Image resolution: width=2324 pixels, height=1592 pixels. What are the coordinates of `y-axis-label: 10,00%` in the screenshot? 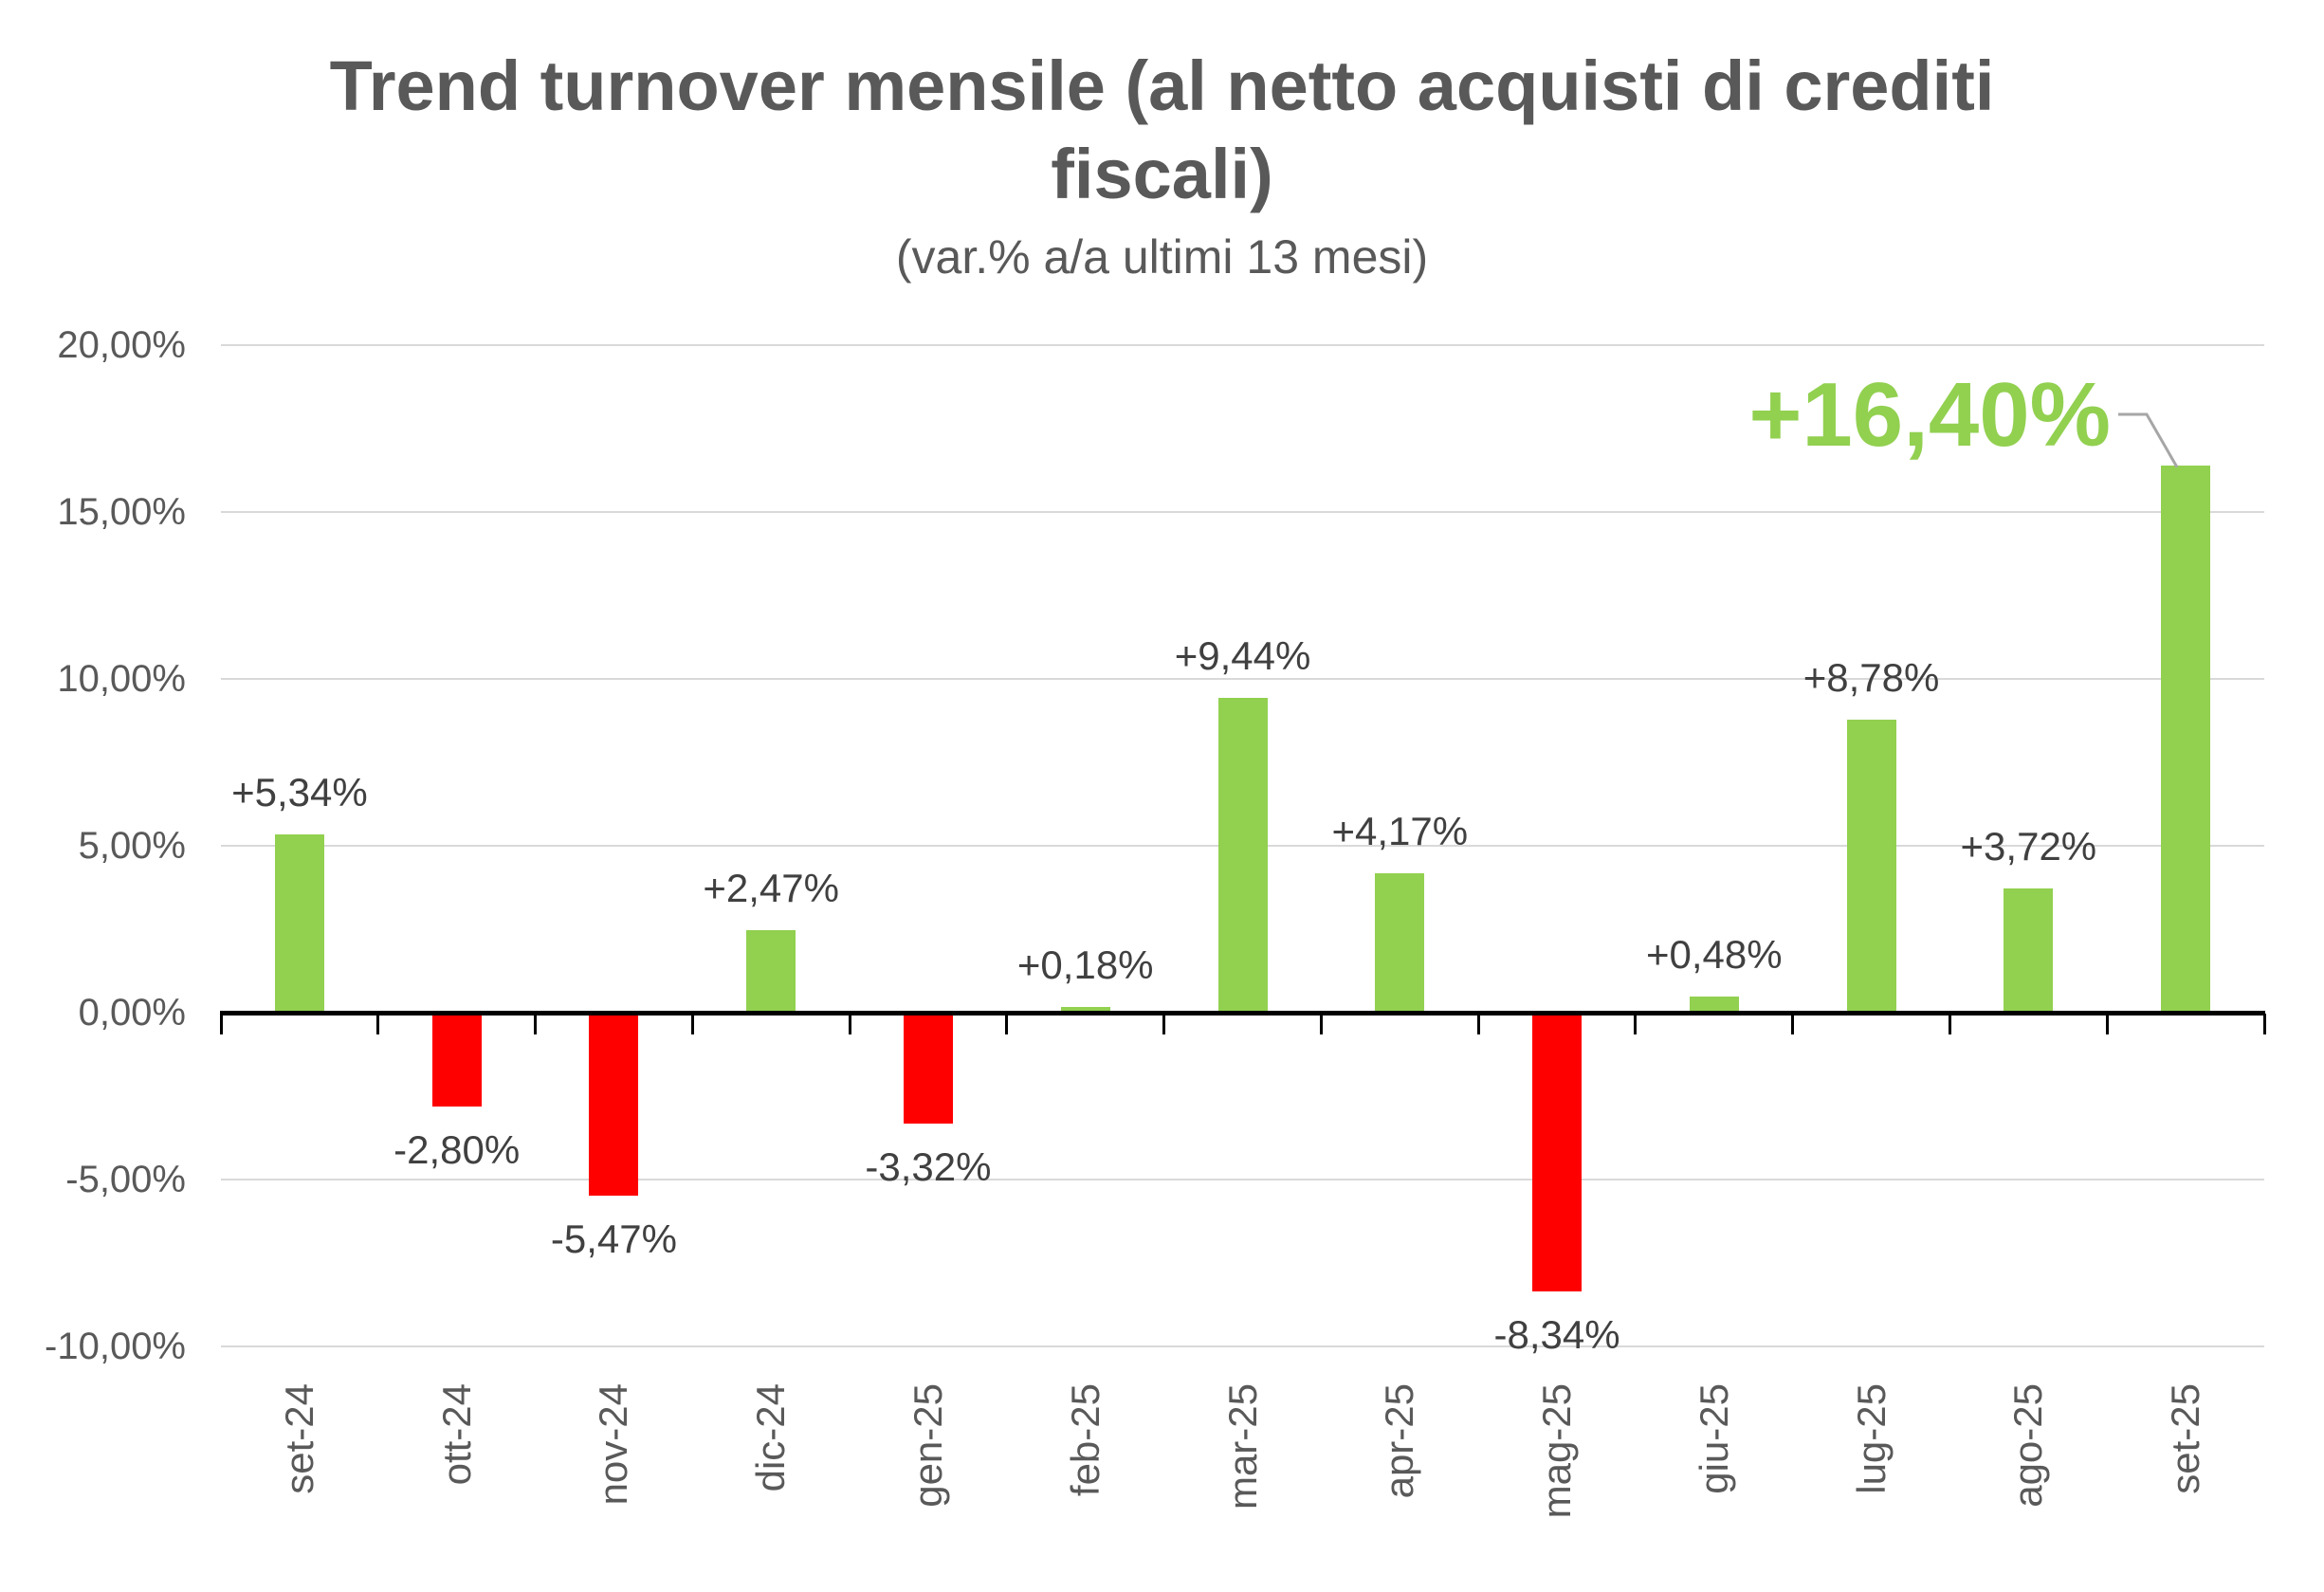 It's located at (121, 679).